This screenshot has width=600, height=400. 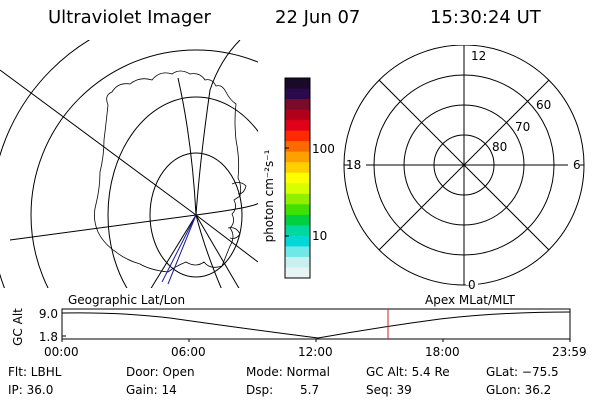 What do you see at coordinates (522, 127) in the screenshot?
I see `mlat-label-70: 70` at bounding box center [522, 127].